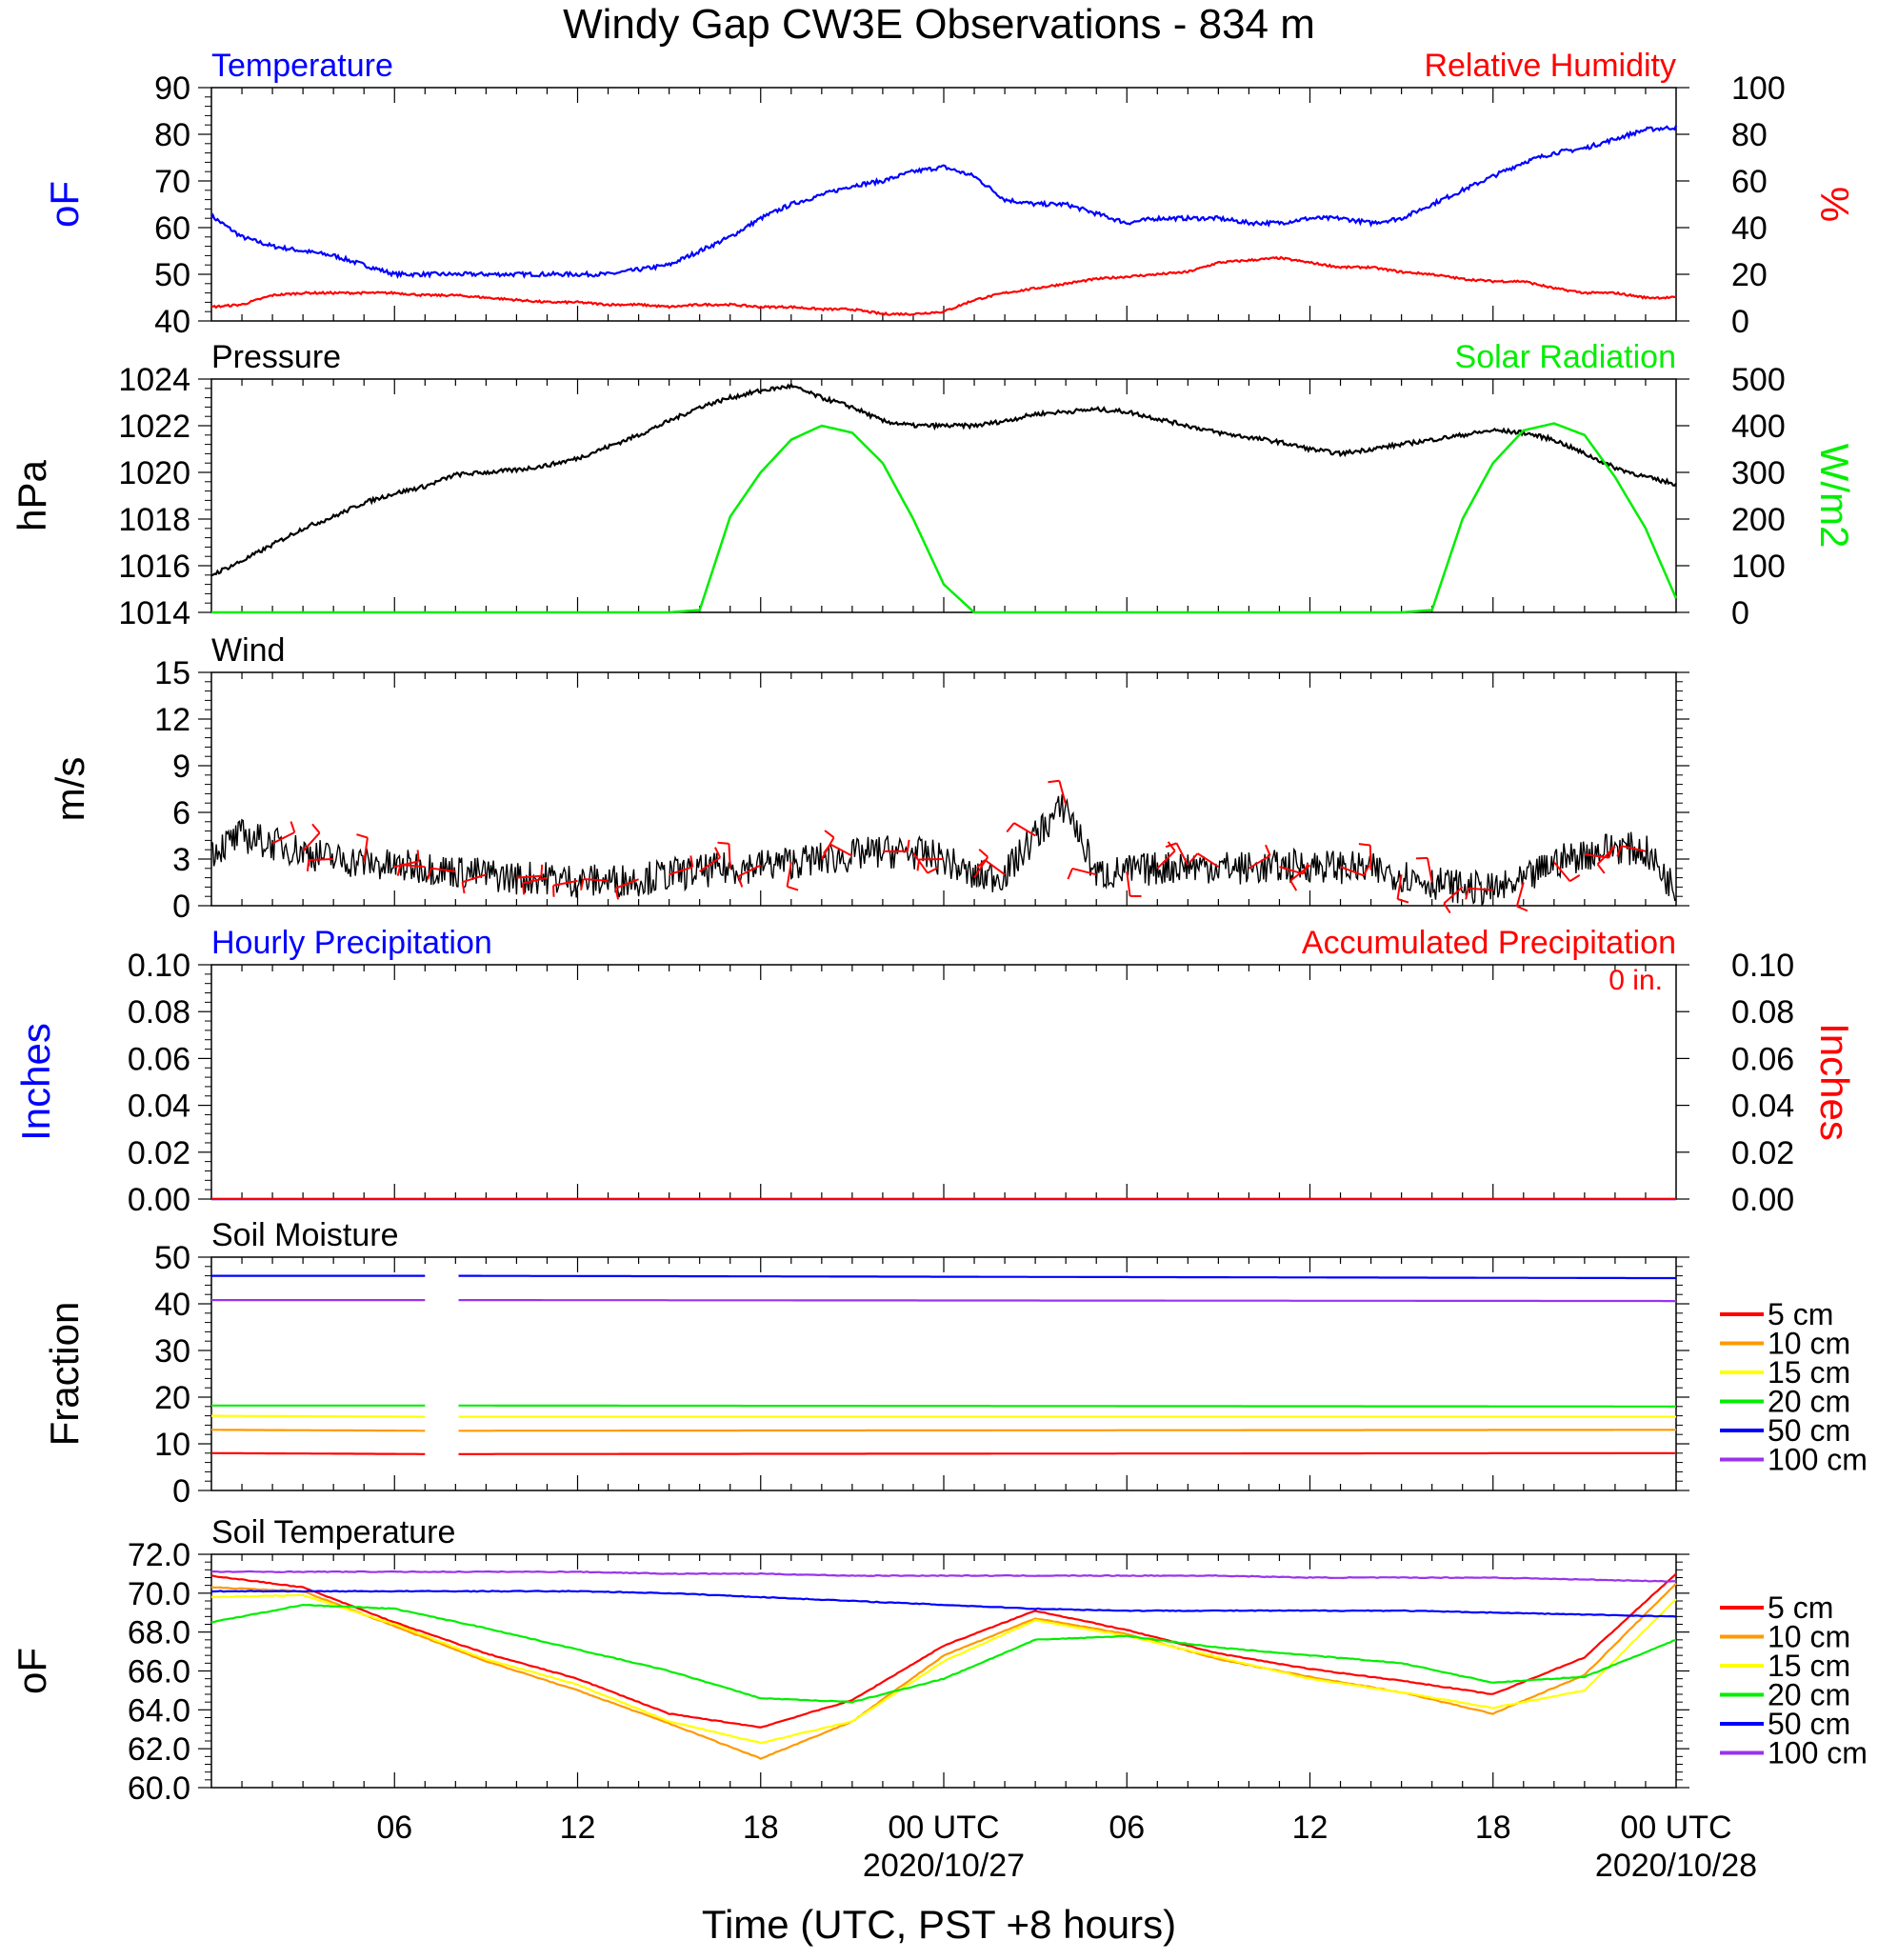 Image resolution: width=1878 pixels, height=1960 pixels. I want to click on soil-moisture-legend-label: 5 cm, so click(1800, 1314).